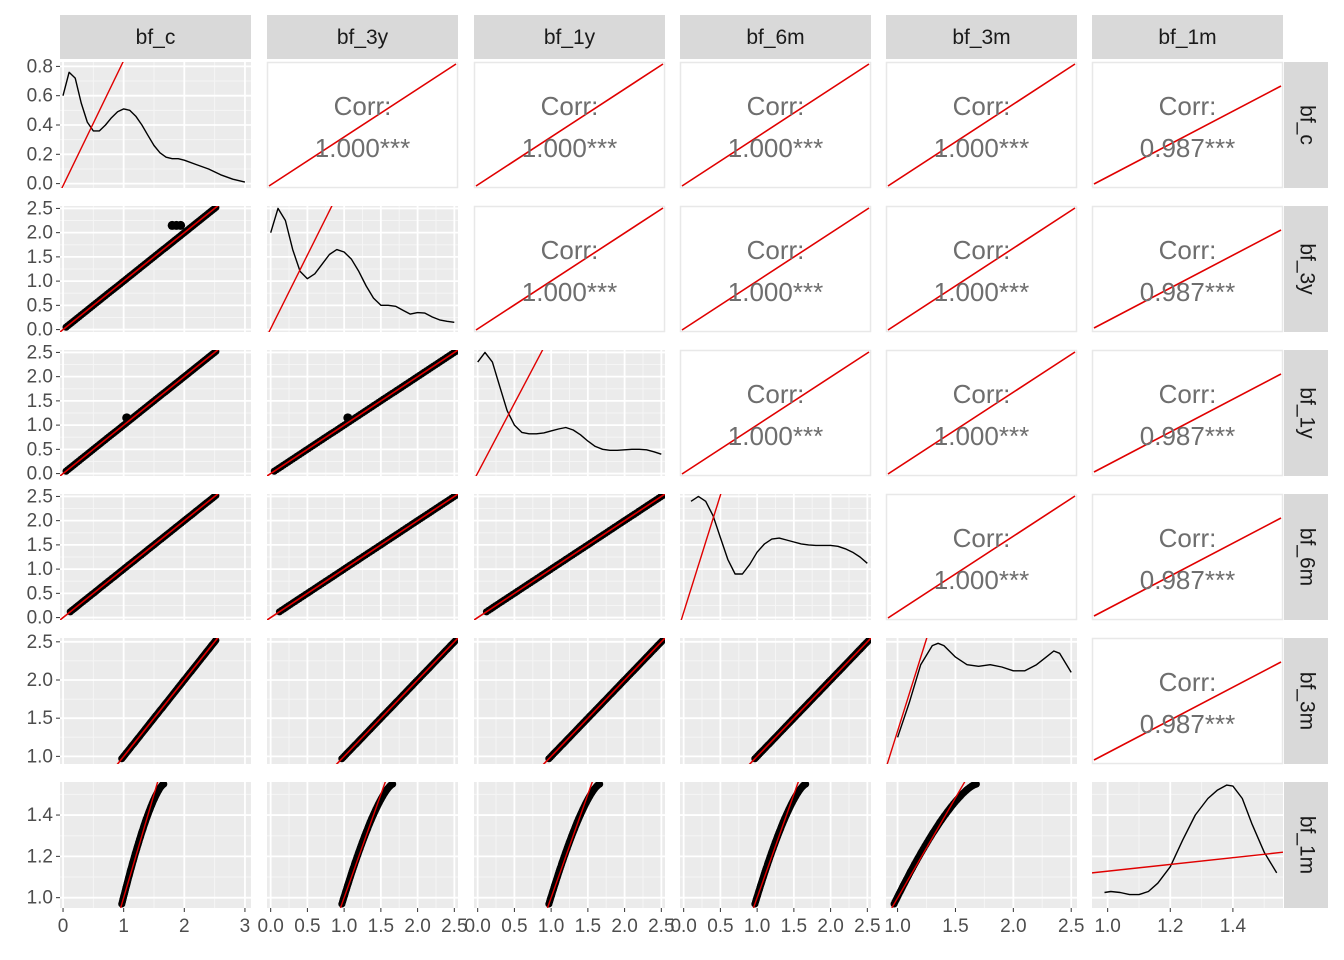 This screenshot has width=1344, height=960. What do you see at coordinates (1170, 926) in the screenshot?
I see `x-tick-label: 1.2` at bounding box center [1170, 926].